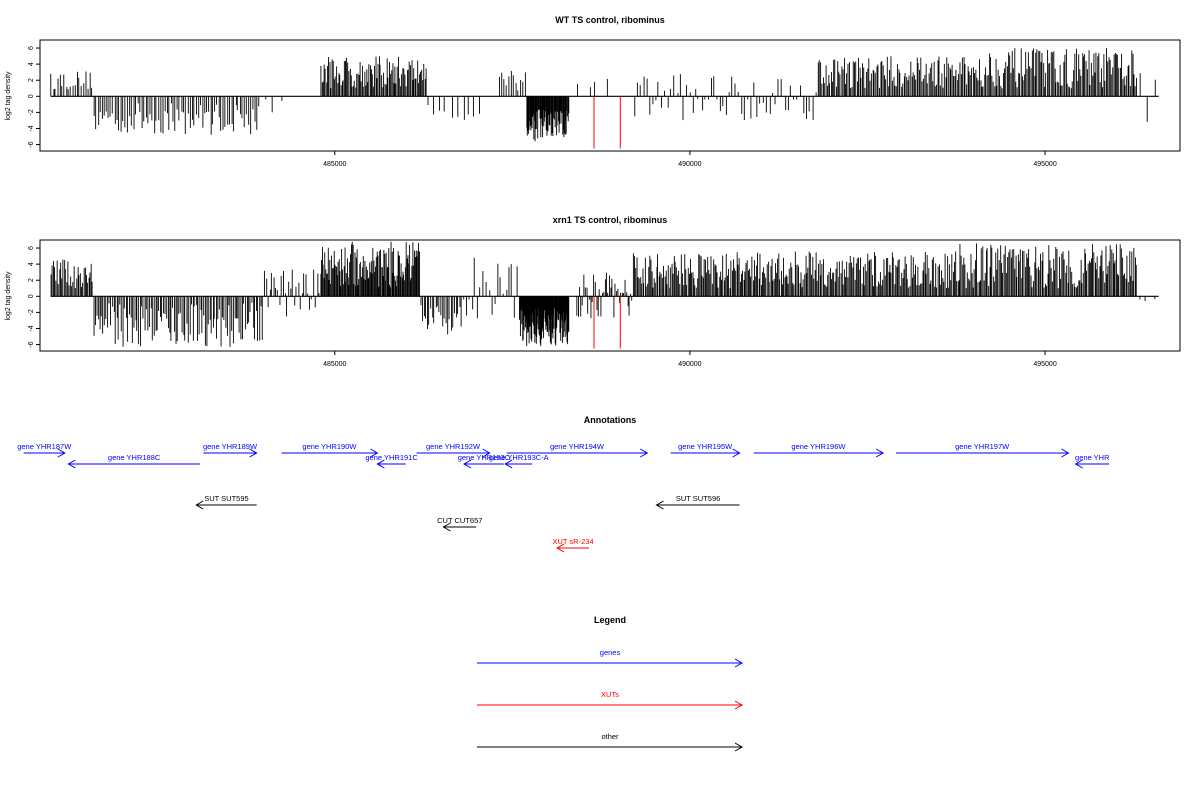  Describe the element at coordinates (31, 248) in the screenshot. I see `xrn1-y-tick-label: 6` at that location.